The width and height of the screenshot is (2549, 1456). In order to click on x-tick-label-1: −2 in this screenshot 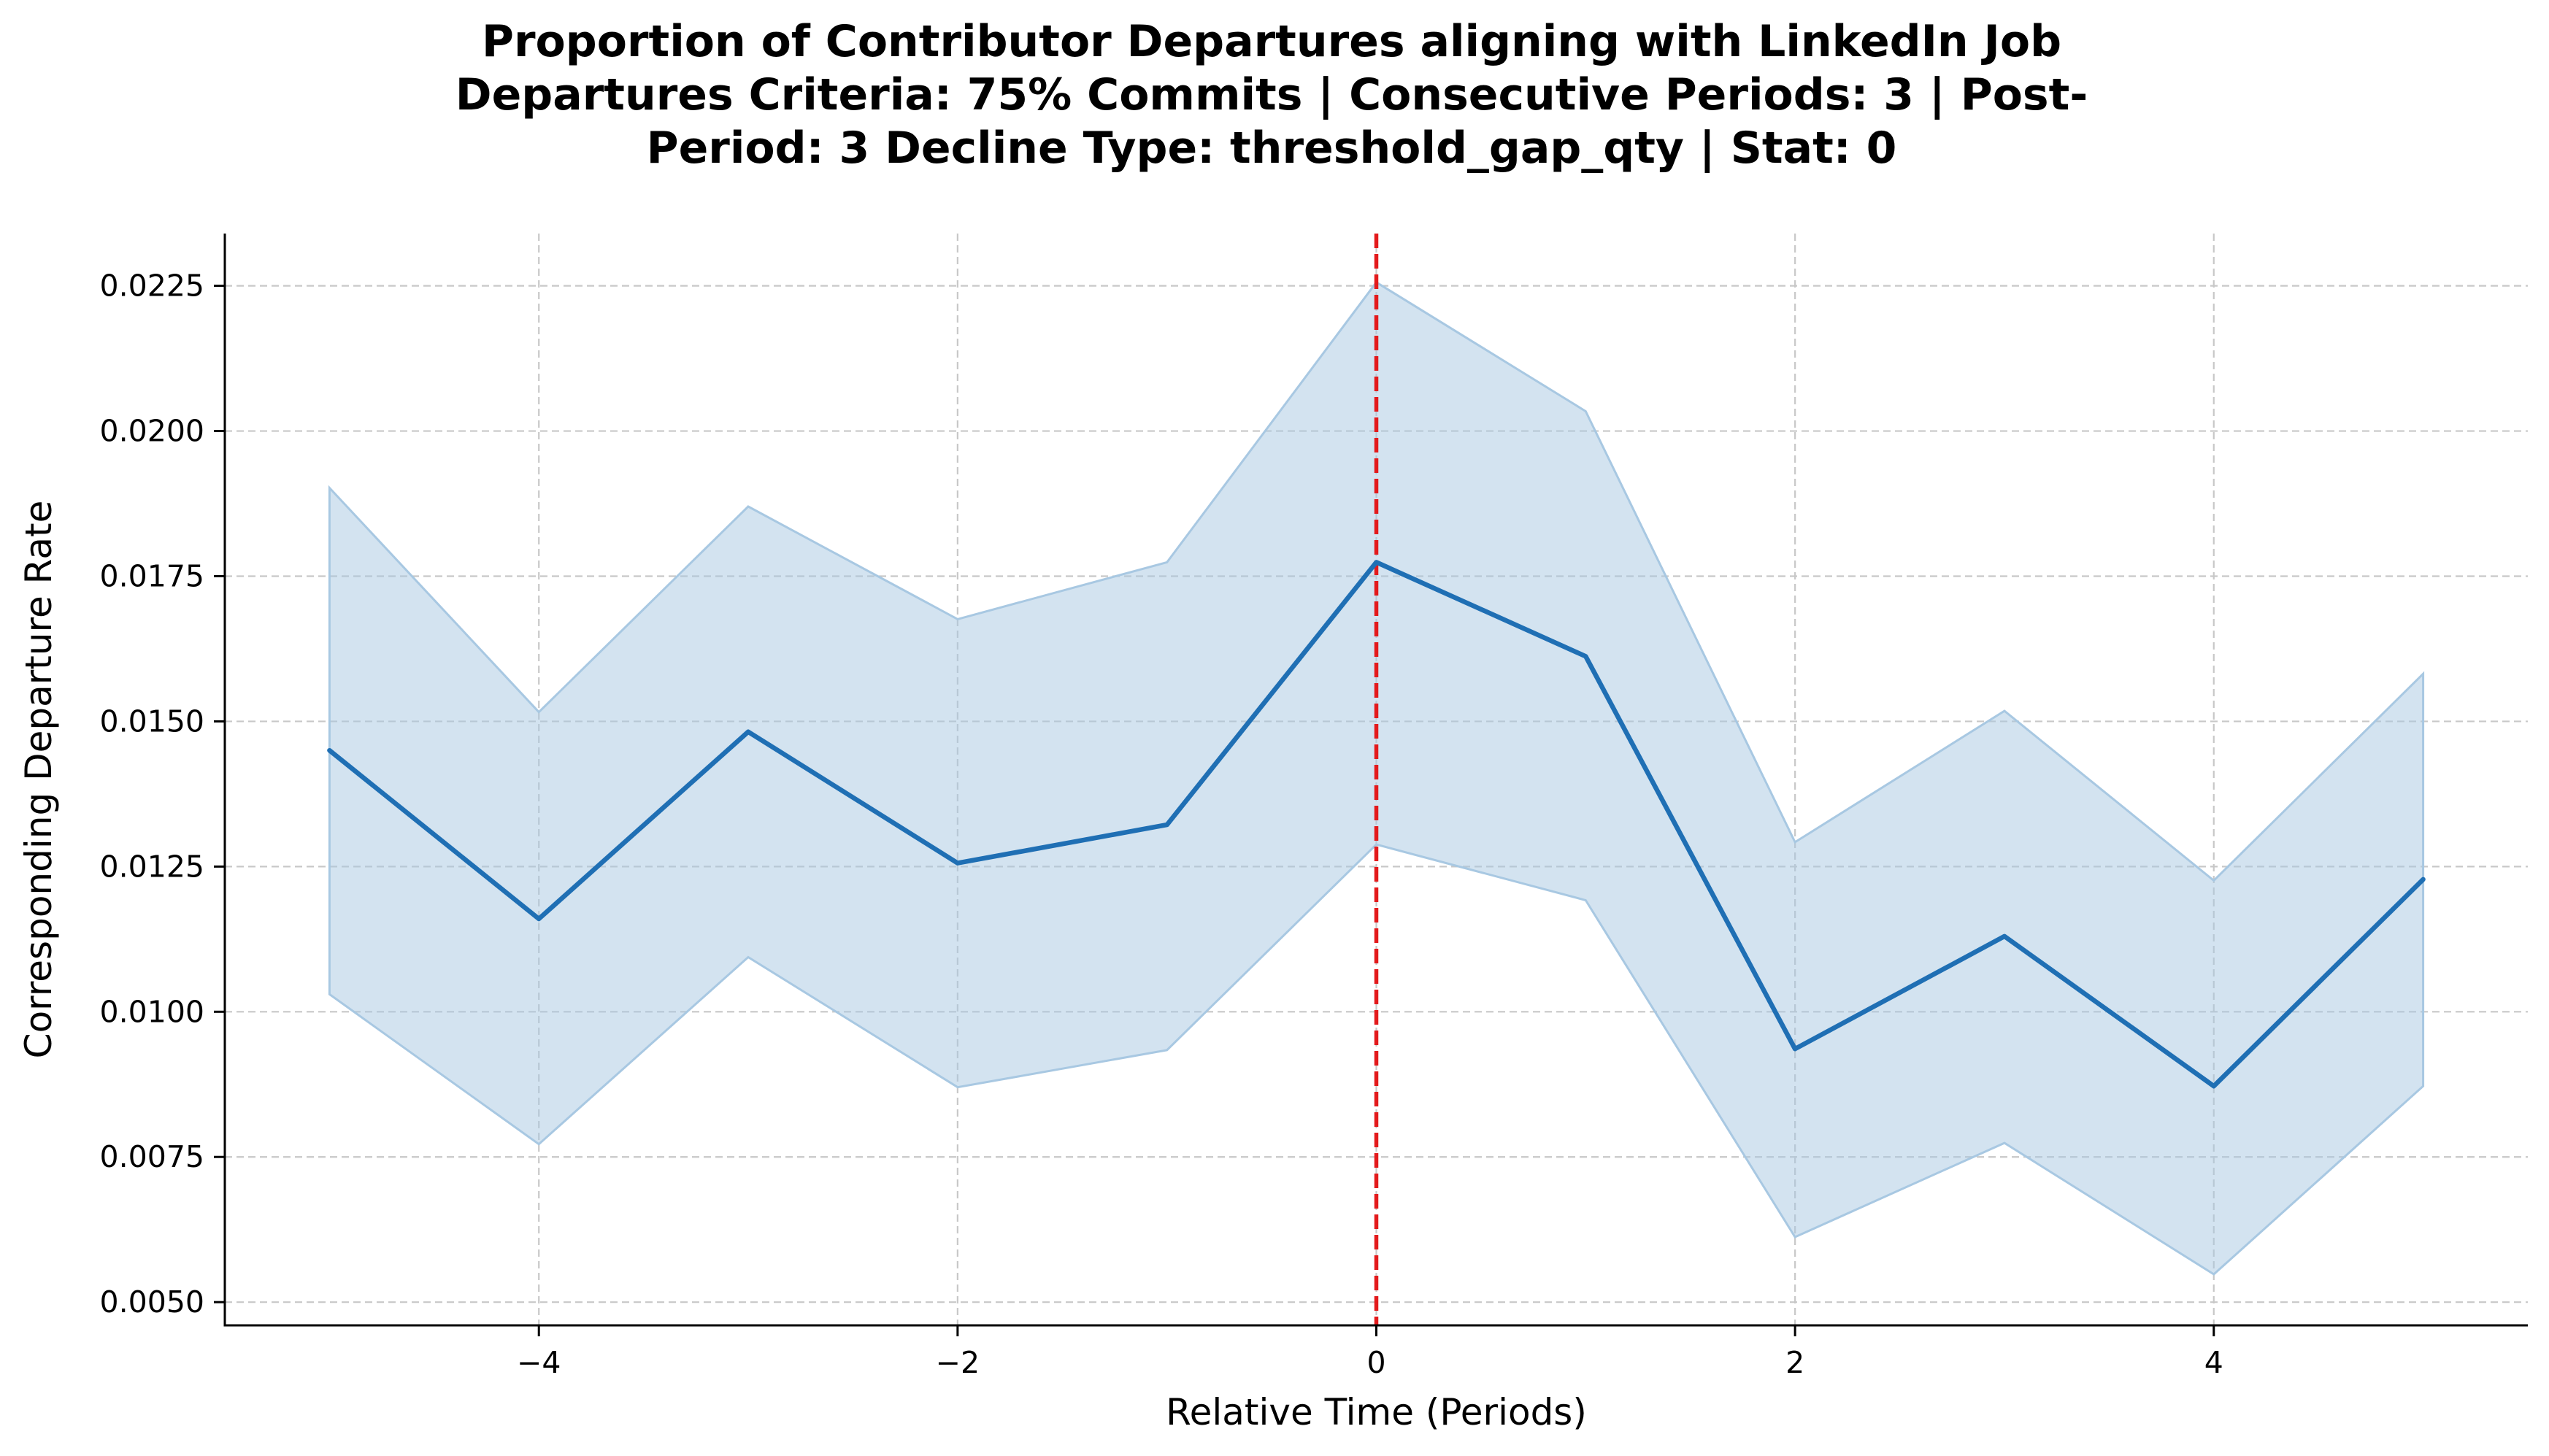, I will do `click(958, 1363)`.